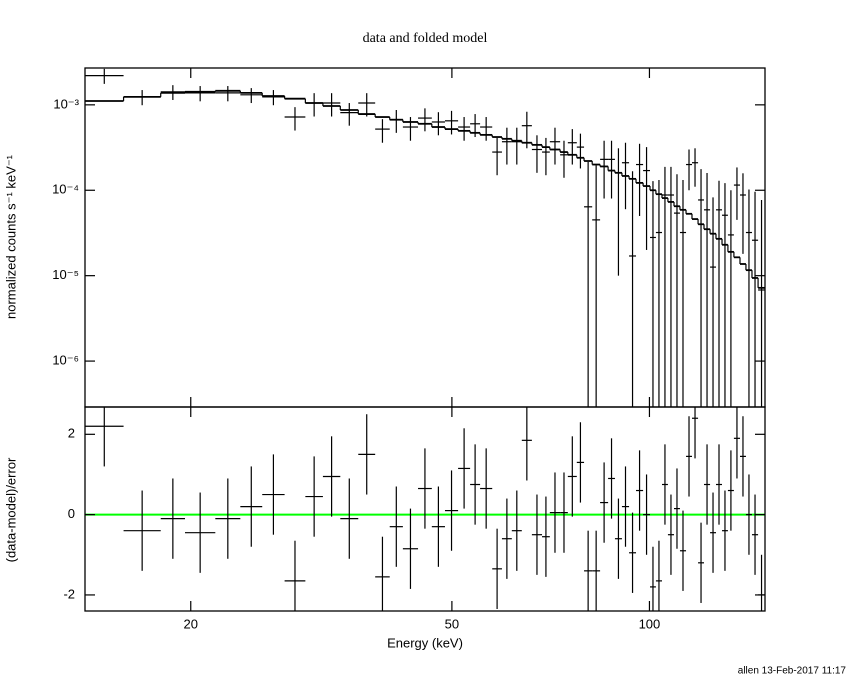 This screenshot has width=850, height=680. What do you see at coordinates (191, 623) in the screenshot?
I see `x-tick-label: 20` at bounding box center [191, 623].